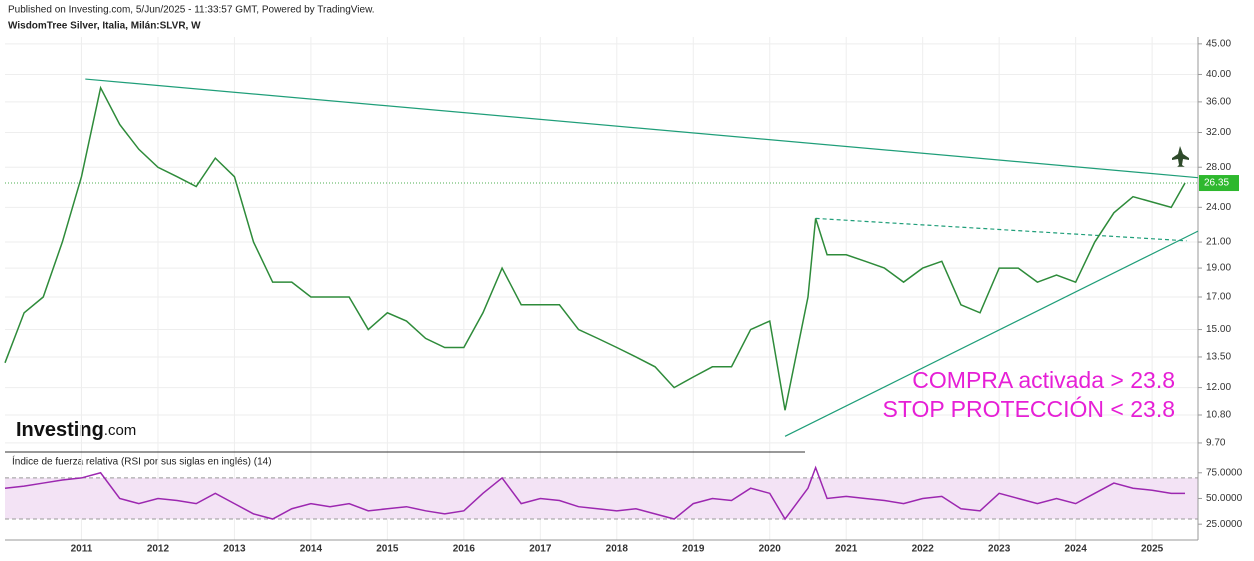 The width and height of the screenshot is (1254, 561). What do you see at coordinates (1218, 43) in the screenshot?
I see `y-tick-label: 45.00` at bounding box center [1218, 43].